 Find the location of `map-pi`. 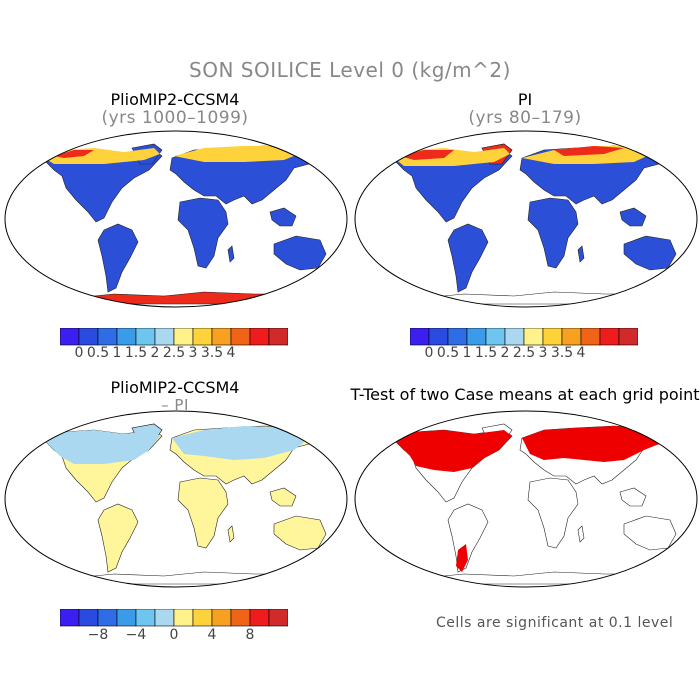

map-pi is located at coordinates (526, 219).